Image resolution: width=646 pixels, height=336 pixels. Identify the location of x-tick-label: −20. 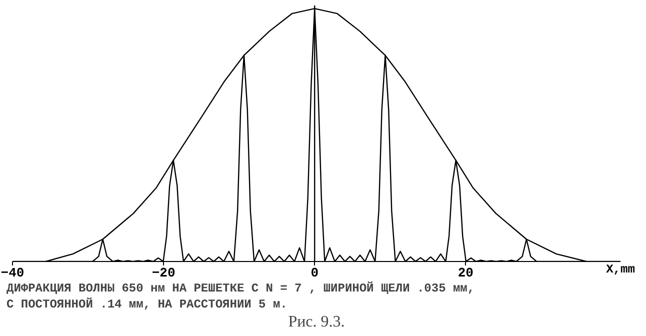
(164, 273).